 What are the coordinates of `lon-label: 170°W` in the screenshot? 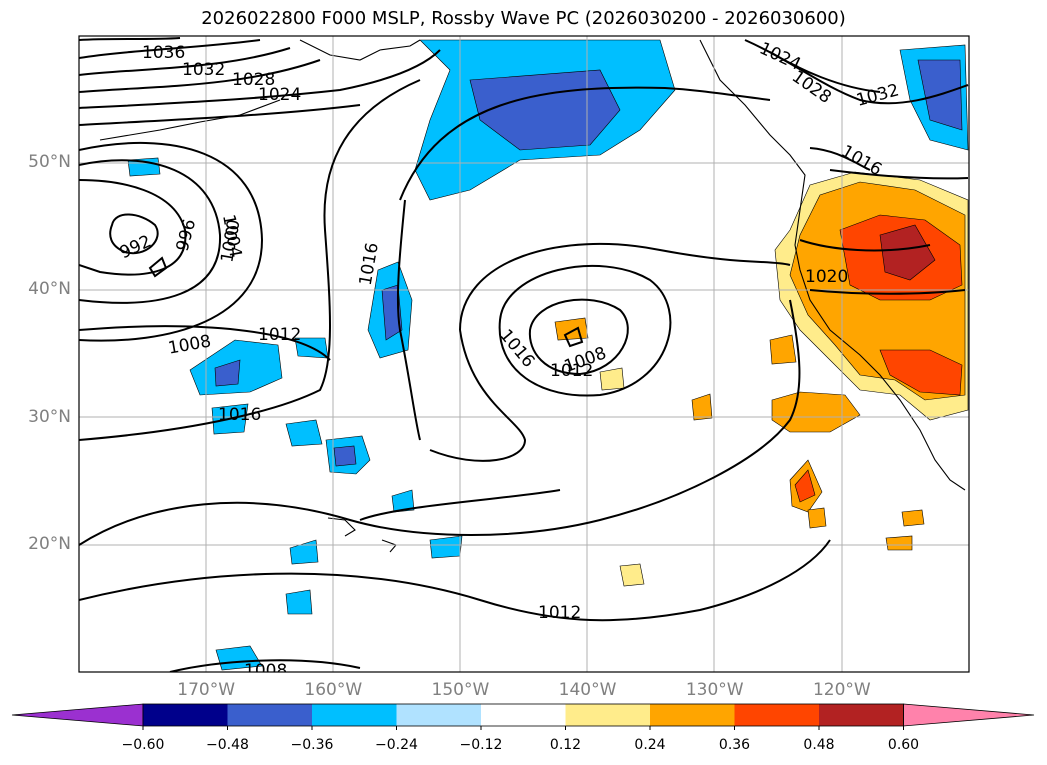 It's located at (206, 690).